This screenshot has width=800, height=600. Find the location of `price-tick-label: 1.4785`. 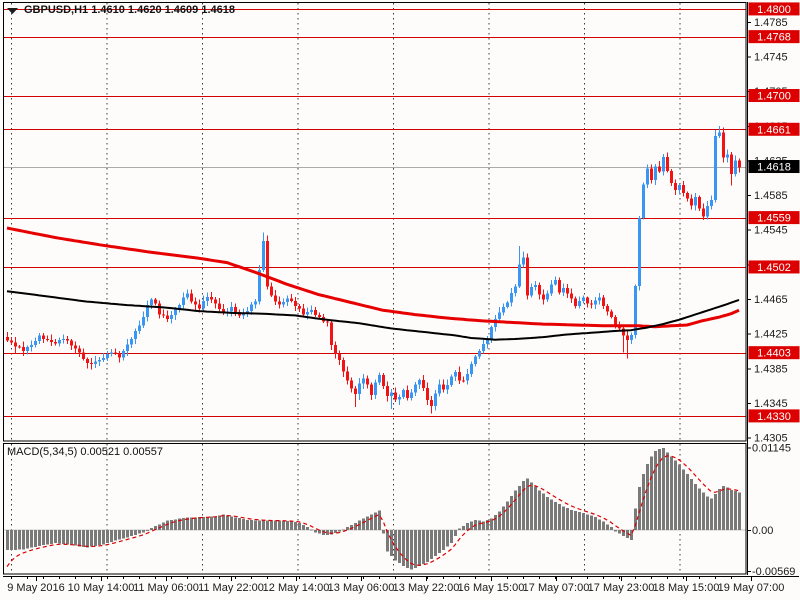

price-tick-label: 1.4785 is located at coordinates (771, 23).